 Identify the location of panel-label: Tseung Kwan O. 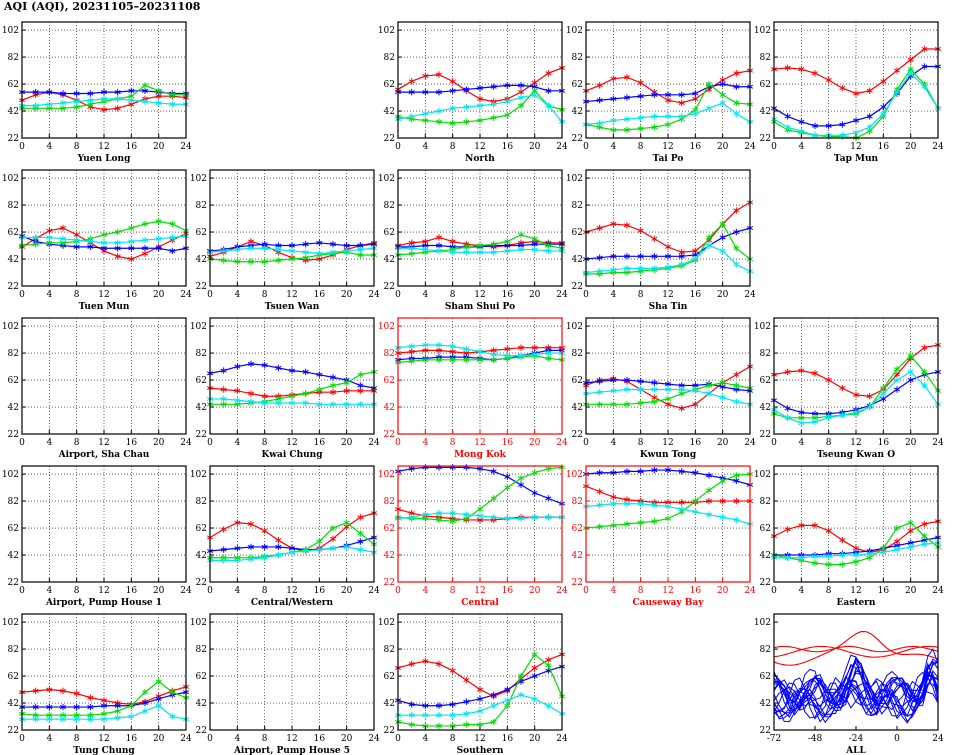
(856, 455).